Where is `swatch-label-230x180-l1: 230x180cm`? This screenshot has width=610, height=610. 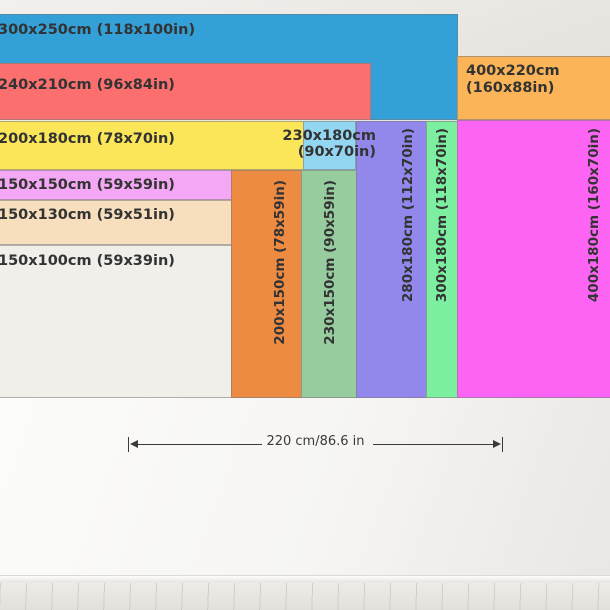
swatch-label-230x180-l1: 230x180cm is located at coordinates (329, 136).